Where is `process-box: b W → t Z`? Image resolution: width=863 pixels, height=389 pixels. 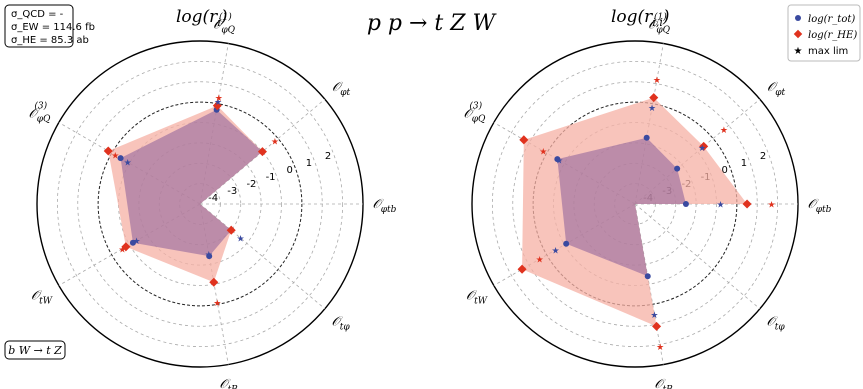
process-box: b W → t Z is located at coordinates (35, 350).